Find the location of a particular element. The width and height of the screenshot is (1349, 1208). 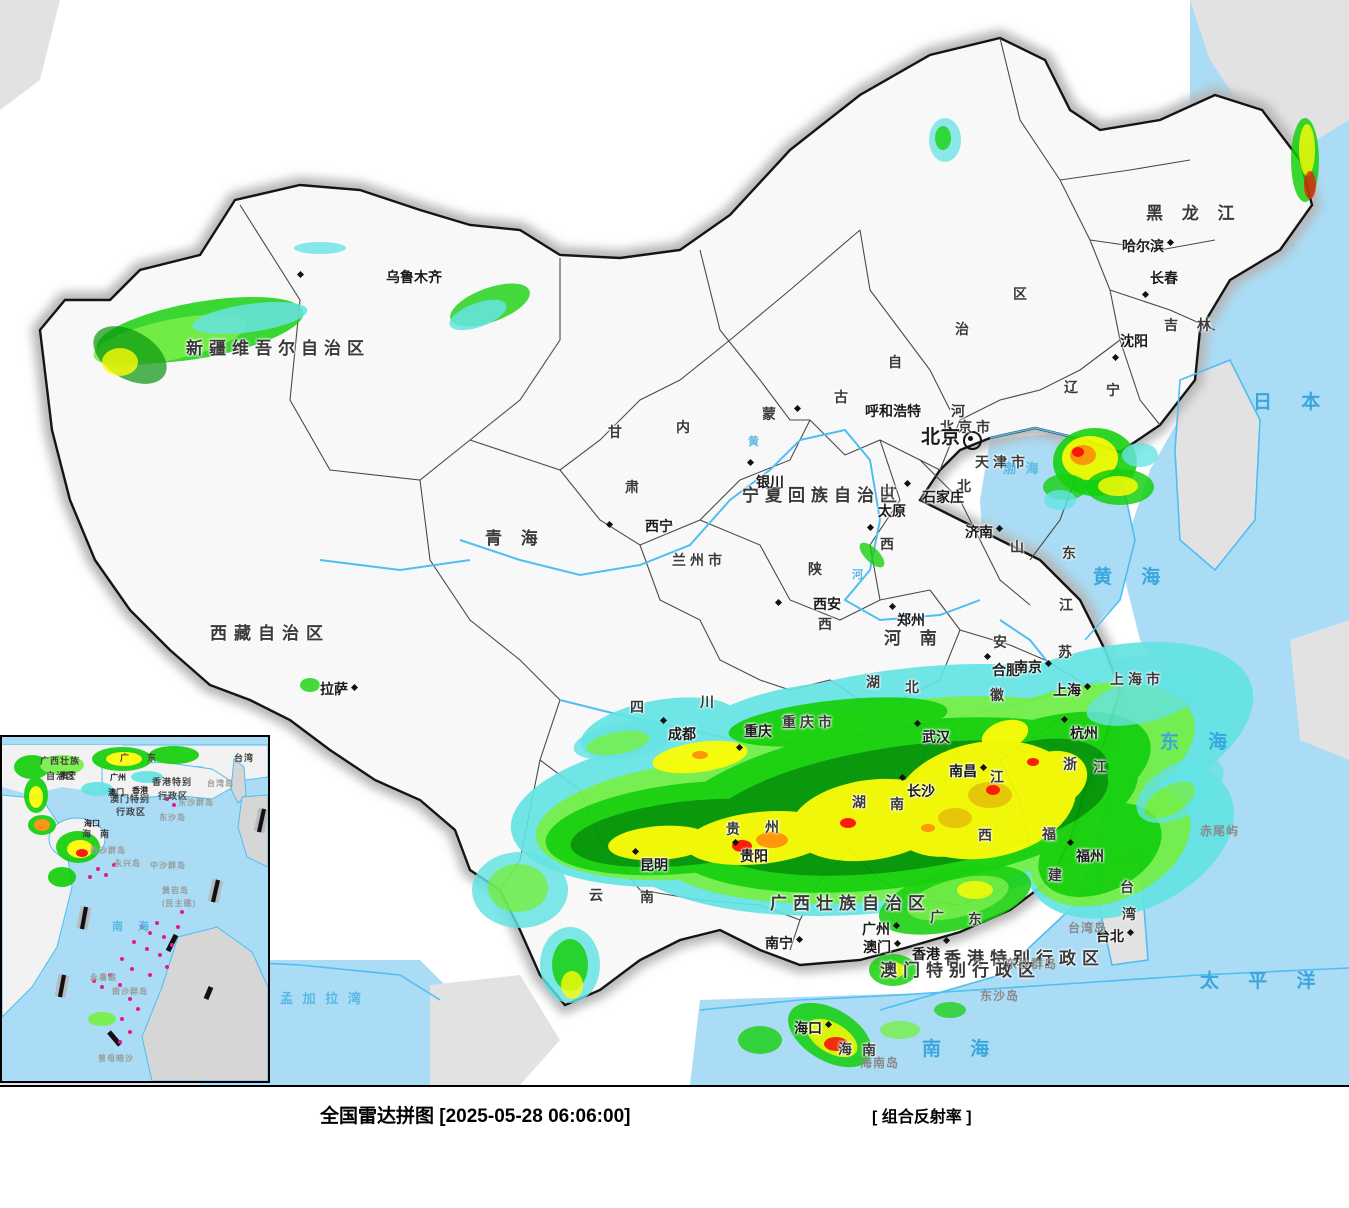

inset-city-label-3: 香港 is located at coordinates (140, 790).